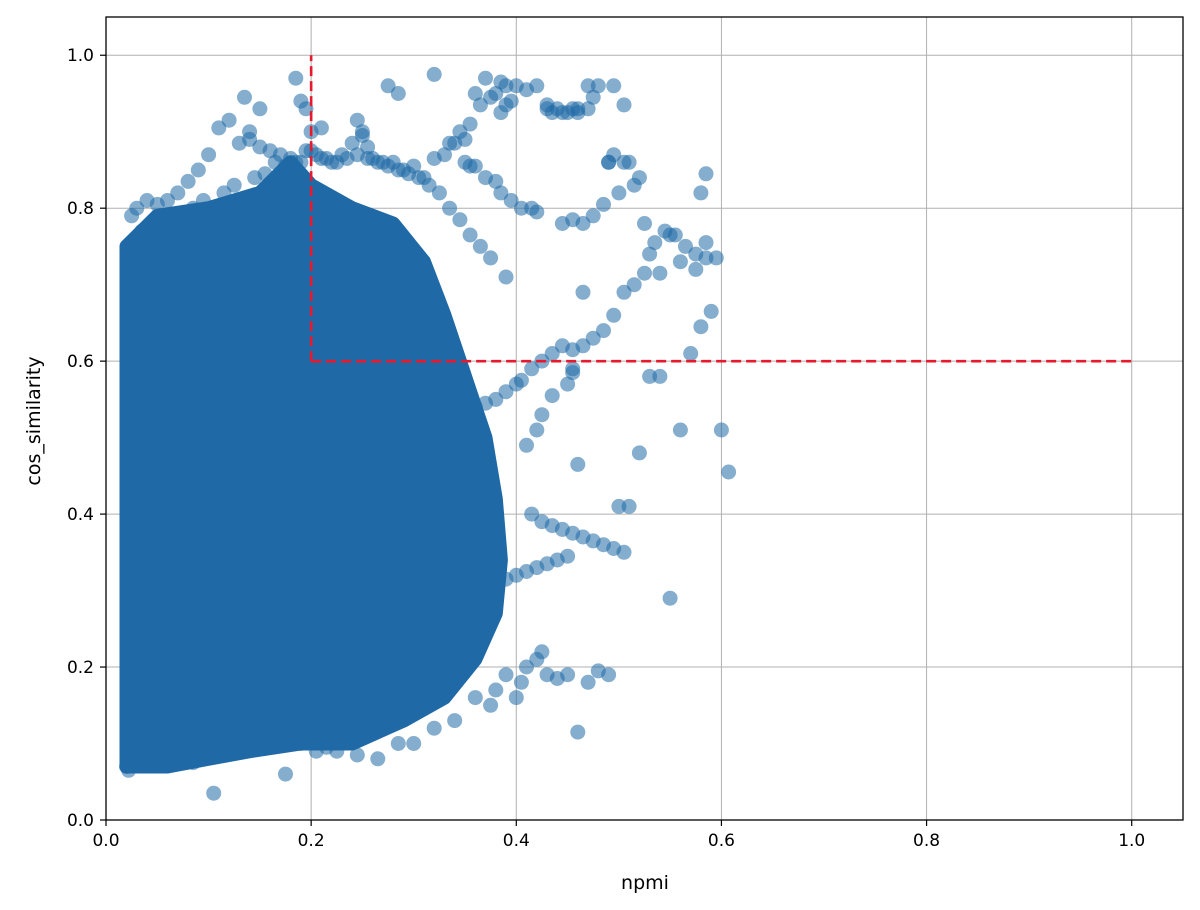  Describe the element at coordinates (80, 362) in the screenshot. I see `y-tick-label: 0.6` at that location.